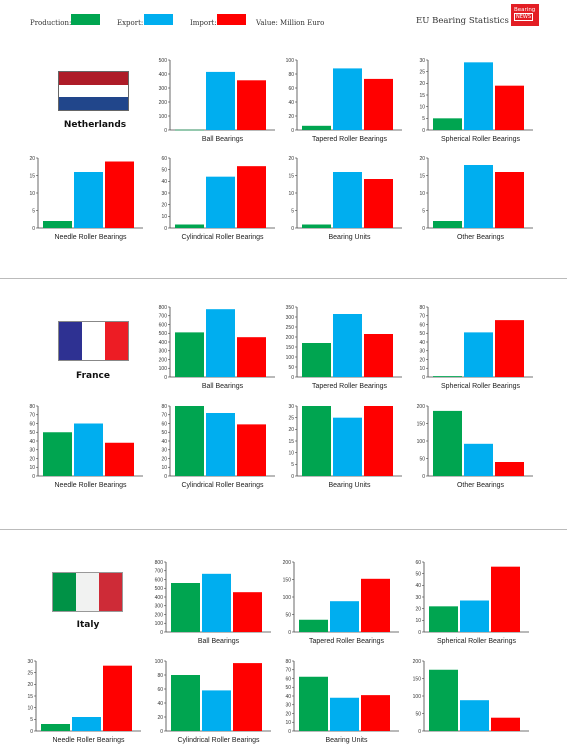 The image size is (567, 756). What do you see at coordinates (51, 23) in the screenshot?
I see `legend-production-label: Production:` at bounding box center [51, 23].